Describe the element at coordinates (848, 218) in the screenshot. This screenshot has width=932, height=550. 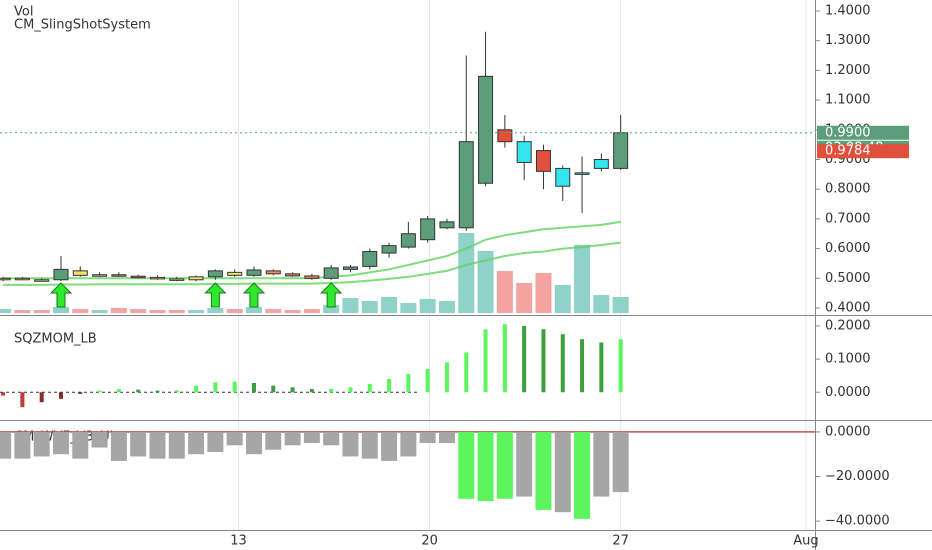
I see `y-tick-label: 0.7000` at that location.